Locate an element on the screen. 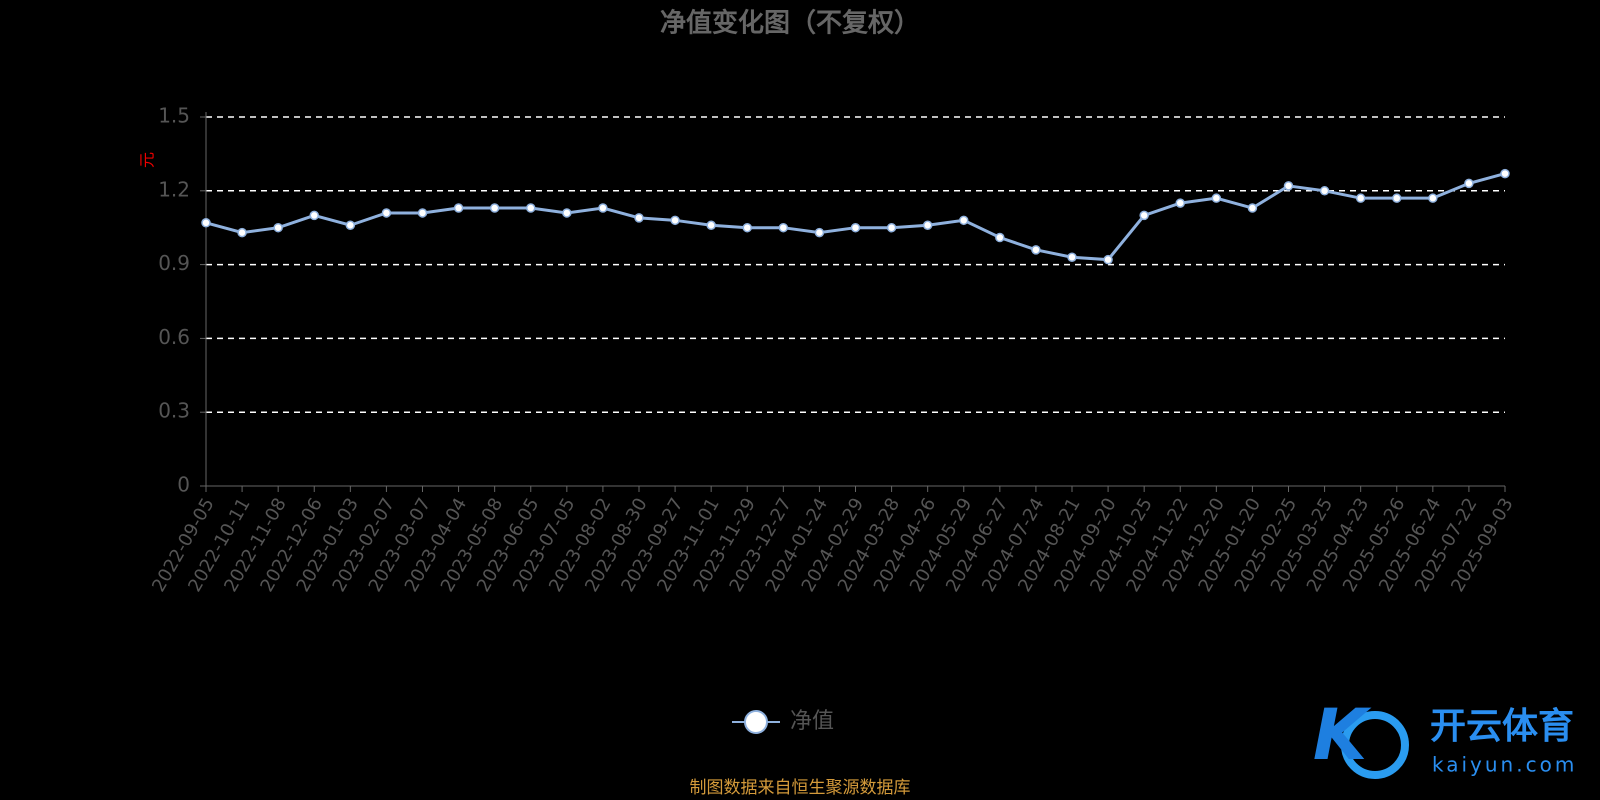  legend-marker is located at coordinates (756, 722).